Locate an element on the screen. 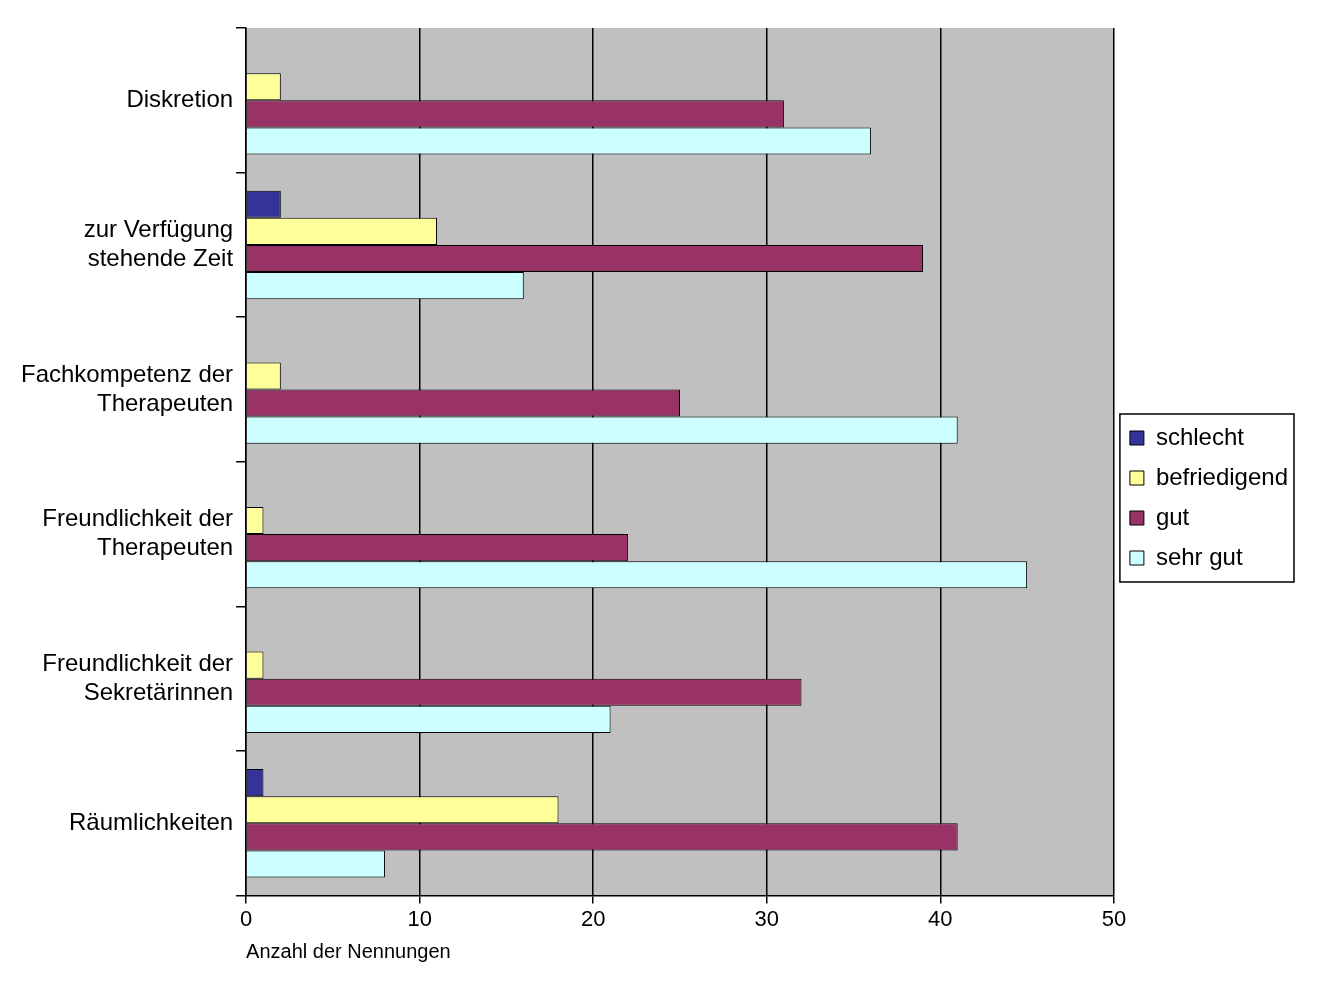  x-tick-label: 50 is located at coordinates (1114, 918).